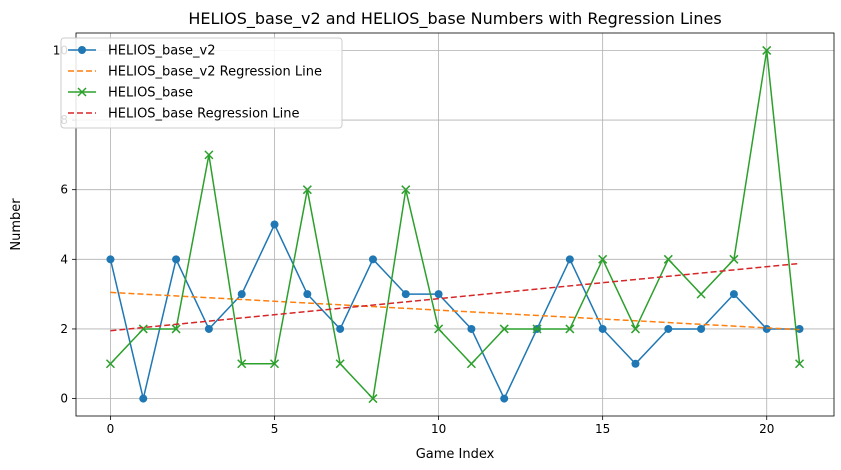  Describe the element at coordinates (64, 259) in the screenshot. I see `y-tick-label: 4` at that location.